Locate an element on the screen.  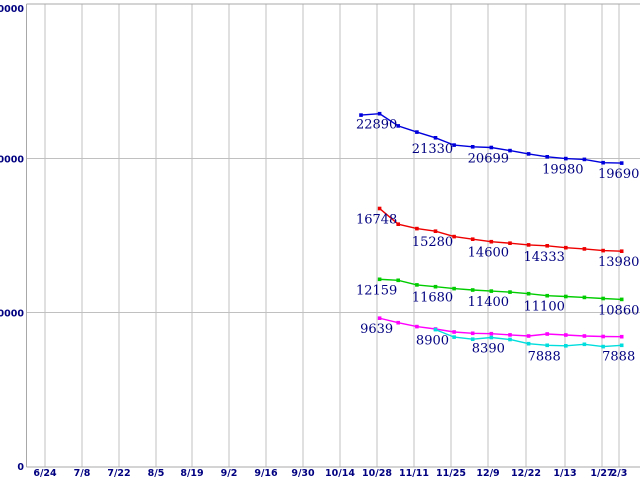
x-tick-label: 7/8 is located at coordinates (82, 473).